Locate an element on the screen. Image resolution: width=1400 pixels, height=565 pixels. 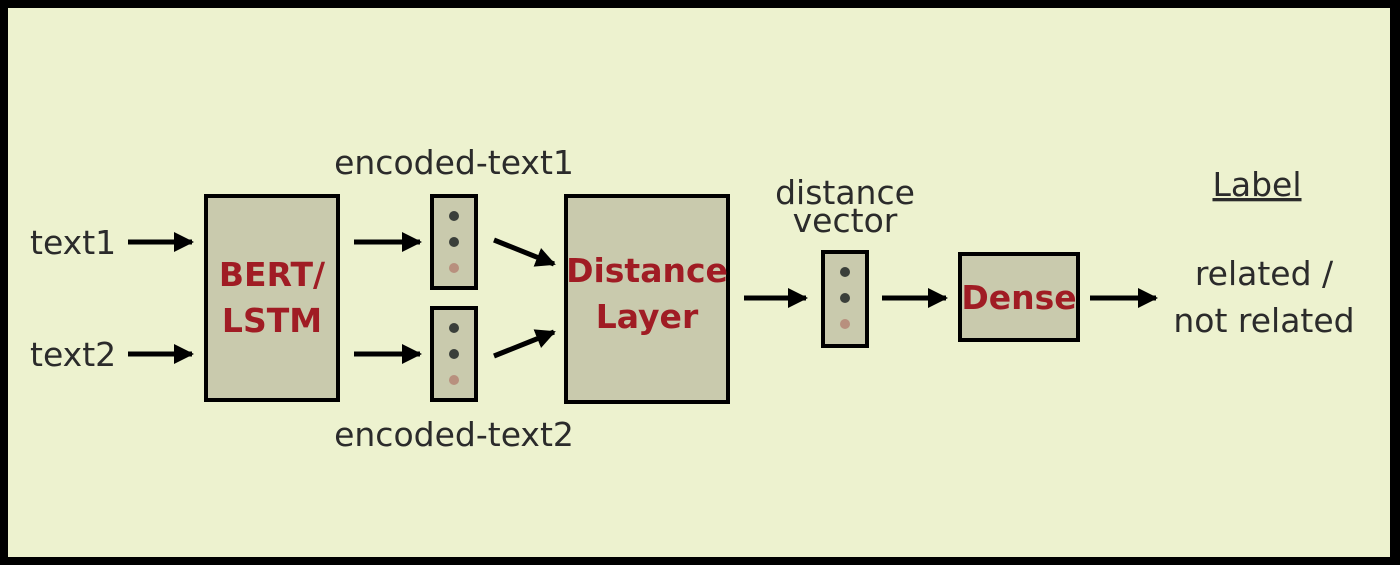
encoded-text1-vector is located at coordinates (454, 242).